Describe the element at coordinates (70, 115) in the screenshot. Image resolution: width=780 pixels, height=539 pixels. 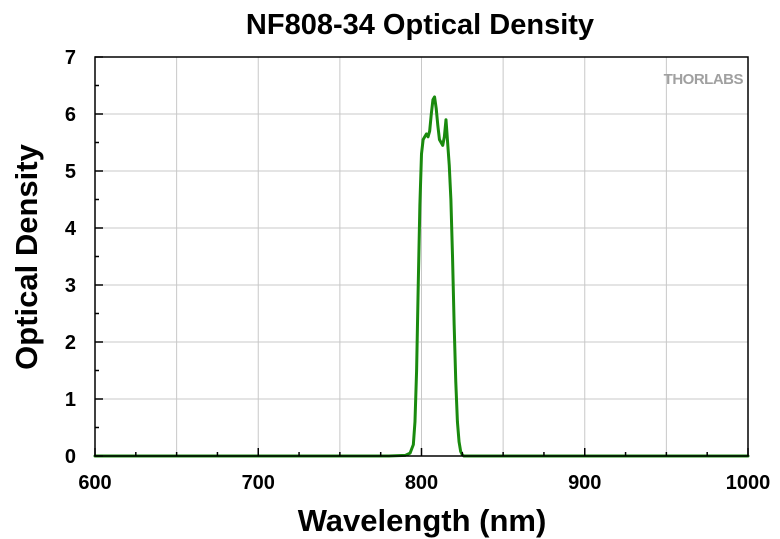
I see `y-tick-label: 6` at that location.